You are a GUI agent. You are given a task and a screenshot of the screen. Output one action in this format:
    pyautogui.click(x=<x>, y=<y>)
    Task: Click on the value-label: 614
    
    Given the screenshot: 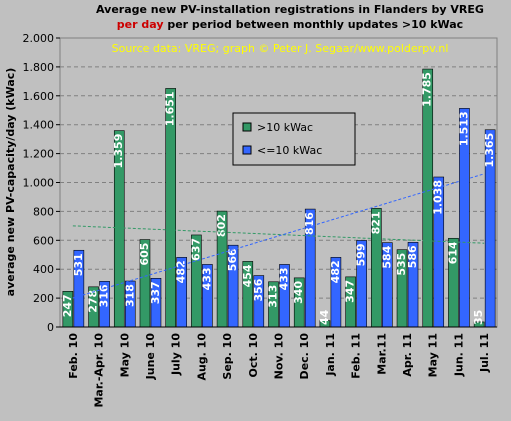 What is the action you would take?
    pyautogui.click(x=452, y=252)
    